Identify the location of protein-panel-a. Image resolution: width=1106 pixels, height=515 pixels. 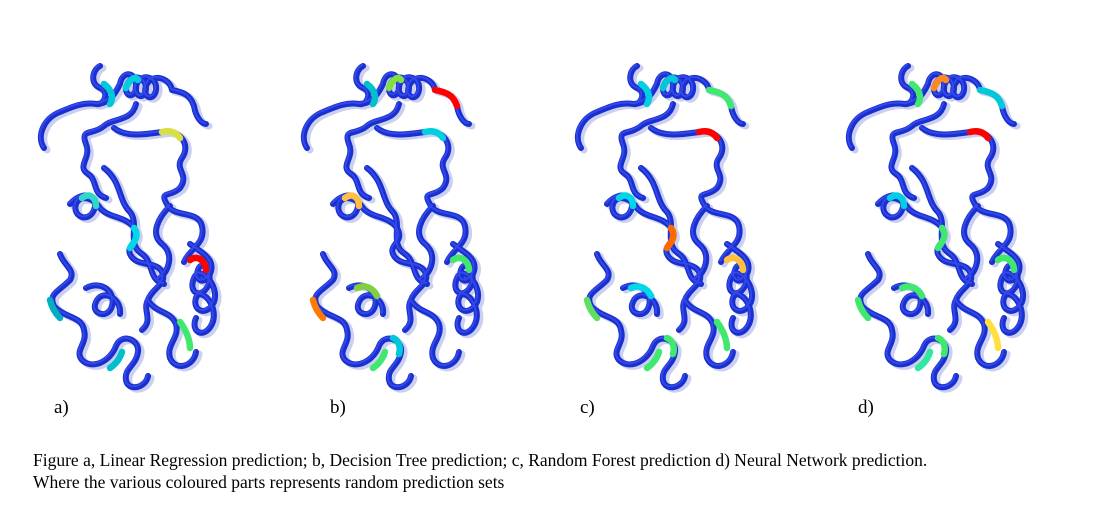
(145, 228).